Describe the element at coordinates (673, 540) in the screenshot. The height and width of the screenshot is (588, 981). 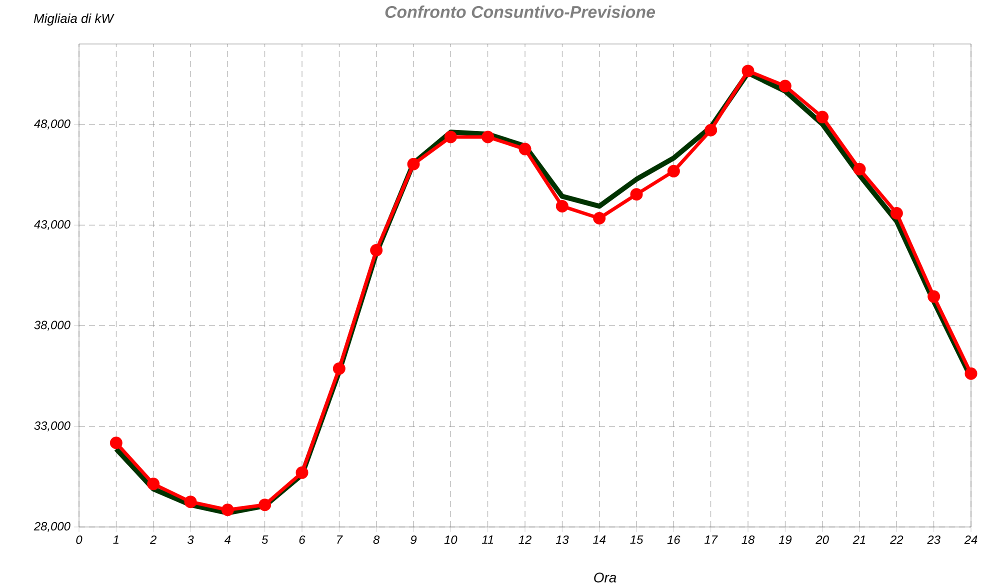
I see `x-tick-label: 16` at that location.